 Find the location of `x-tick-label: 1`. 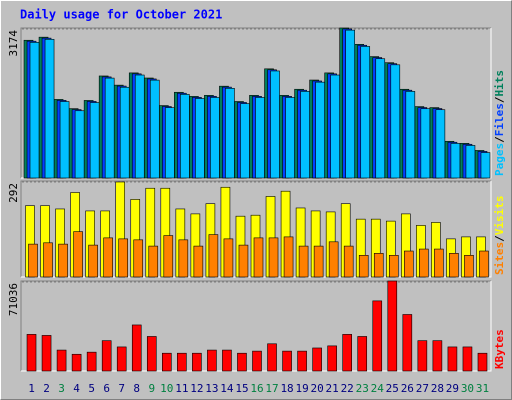

x-tick-label: 1 is located at coordinates (31, 388).